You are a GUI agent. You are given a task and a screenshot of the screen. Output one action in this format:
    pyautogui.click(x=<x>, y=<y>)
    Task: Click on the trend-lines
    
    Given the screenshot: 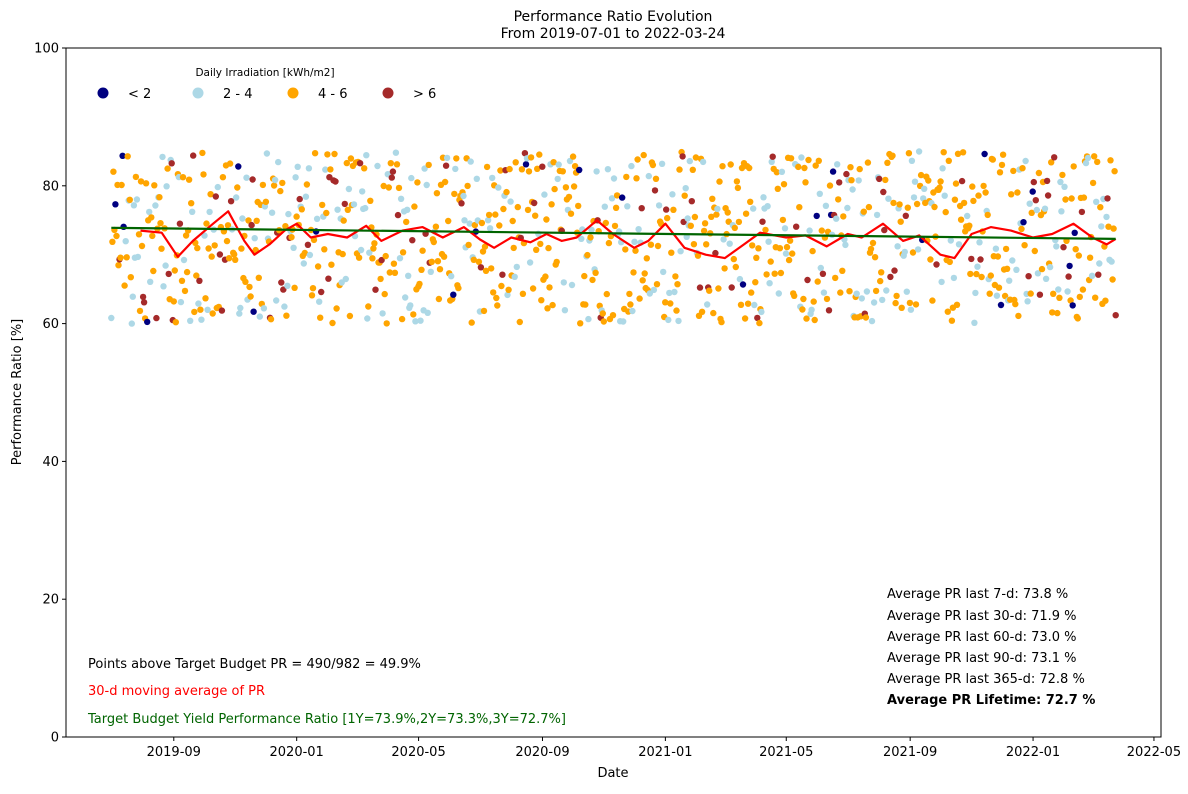 What is the action you would take?
    pyautogui.click(x=614, y=235)
    